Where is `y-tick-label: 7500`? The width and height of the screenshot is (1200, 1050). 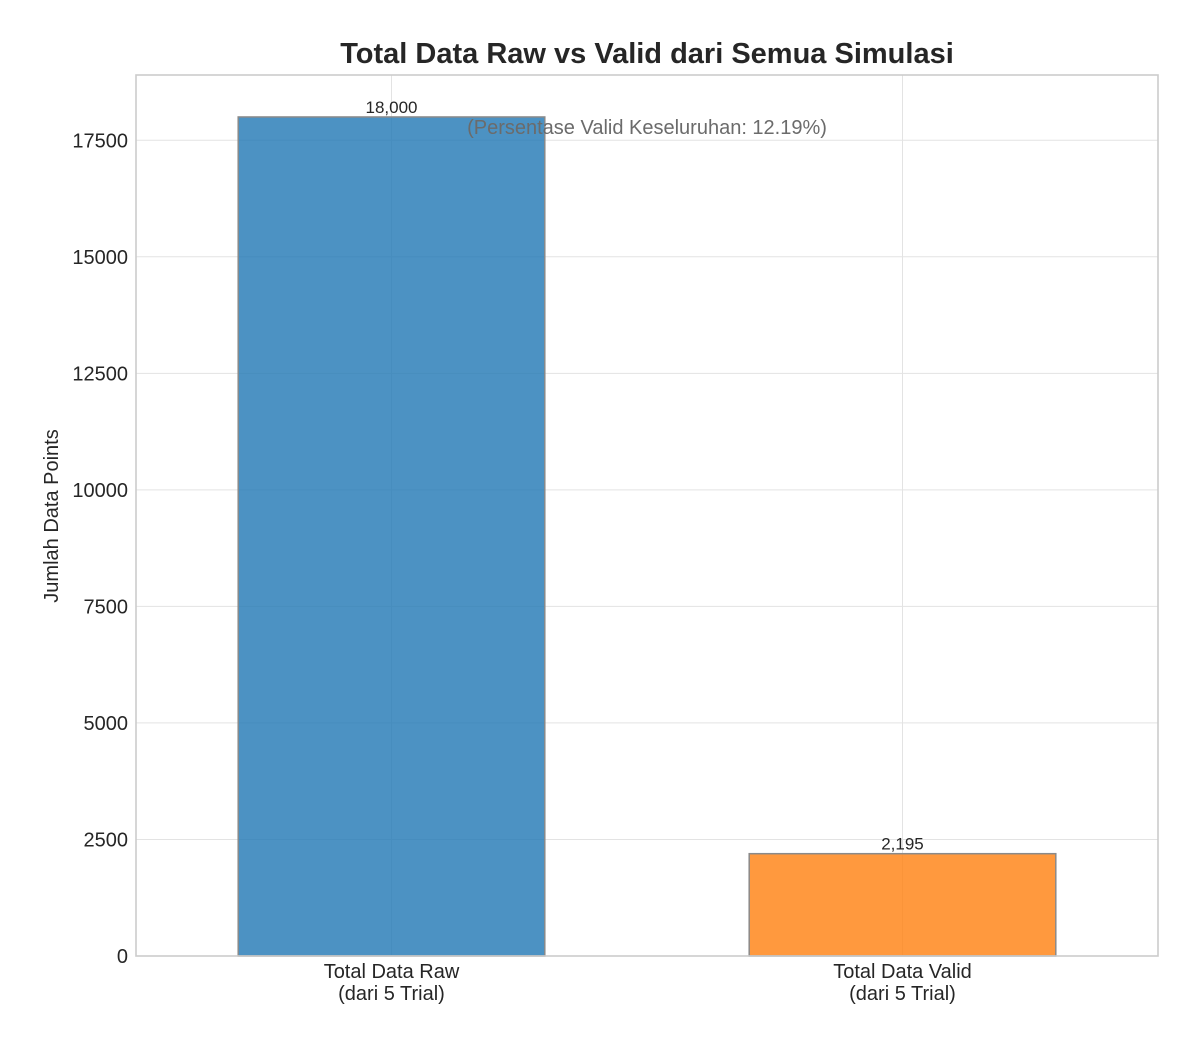 y-tick-label: 7500 is located at coordinates (106, 607).